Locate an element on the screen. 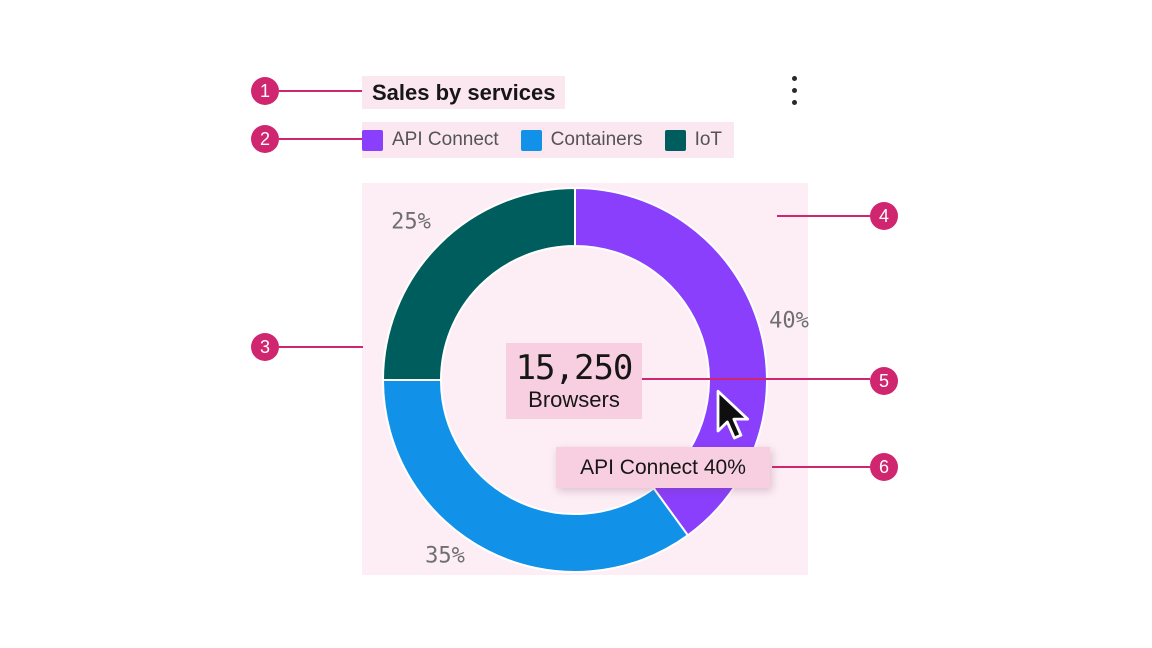  legend-item-iot: IoT is located at coordinates (693, 140).